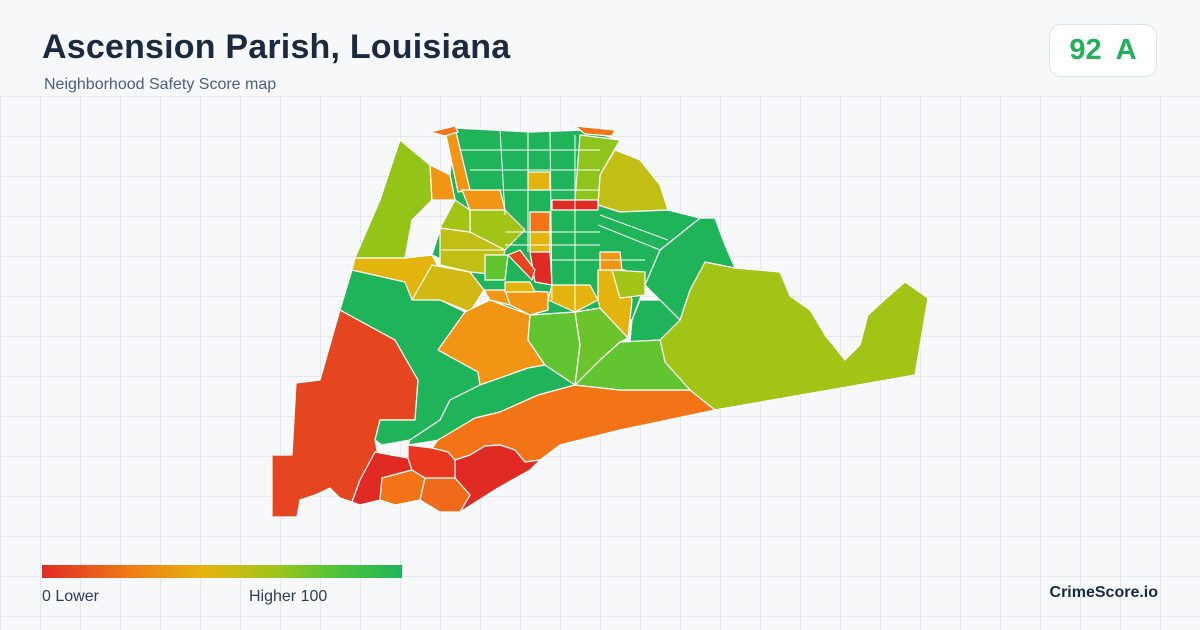 Image resolution: width=1200 pixels, height=630 pixels. I want to click on score-value: 92, so click(1085, 50).